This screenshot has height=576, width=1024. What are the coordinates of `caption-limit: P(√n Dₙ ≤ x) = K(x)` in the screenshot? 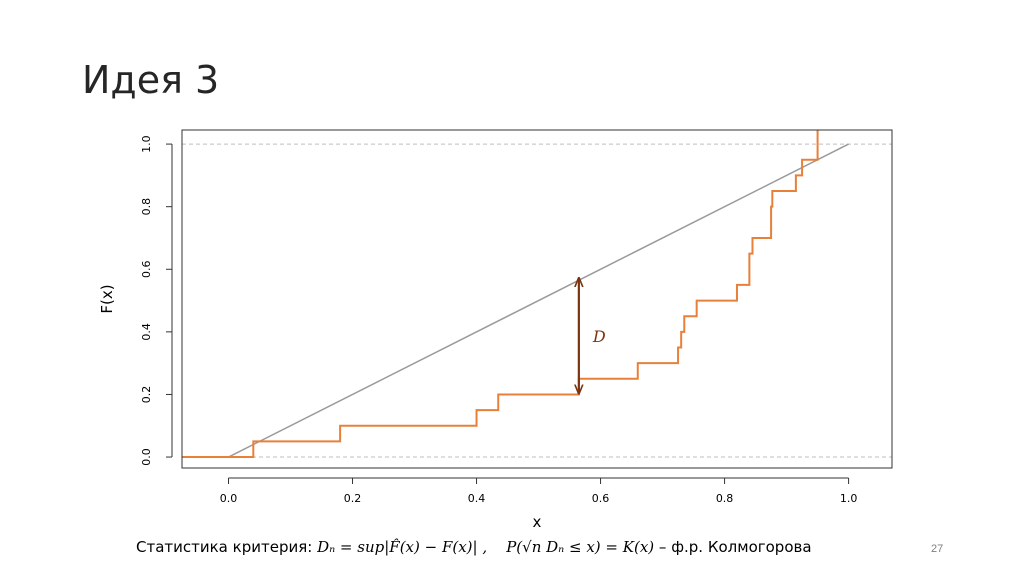 It's located at (580, 547).